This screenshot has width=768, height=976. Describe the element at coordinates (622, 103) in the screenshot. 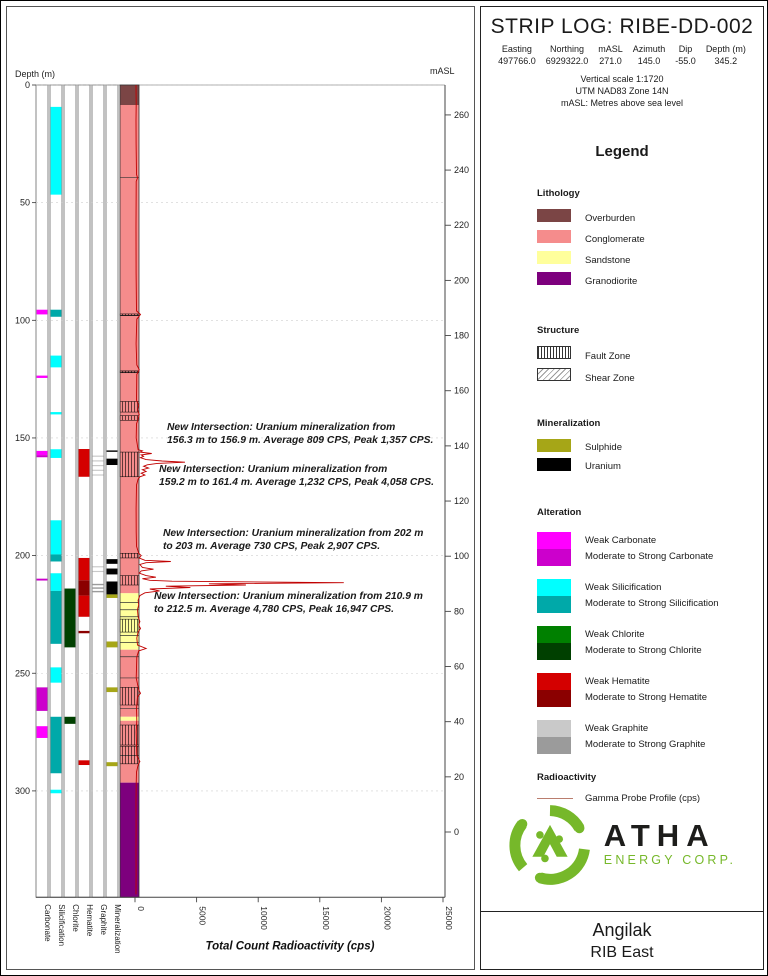

I see `scale-note: mASL: Metres above sea level` at that location.